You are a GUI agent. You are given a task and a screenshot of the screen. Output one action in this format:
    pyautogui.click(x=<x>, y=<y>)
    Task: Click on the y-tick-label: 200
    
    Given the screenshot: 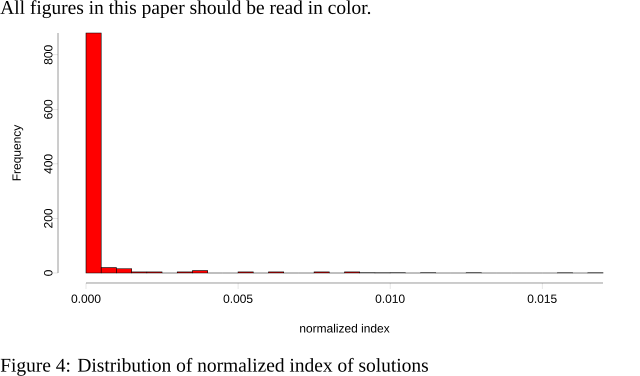 What is the action you would take?
    pyautogui.click(x=48, y=218)
    